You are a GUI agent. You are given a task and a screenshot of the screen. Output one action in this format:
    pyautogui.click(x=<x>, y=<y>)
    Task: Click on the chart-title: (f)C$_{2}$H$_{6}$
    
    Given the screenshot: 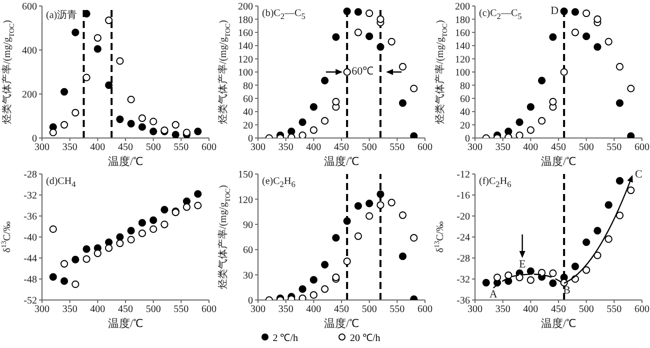 What is the action you would take?
    pyautogui.click(x=495, y=182)
    